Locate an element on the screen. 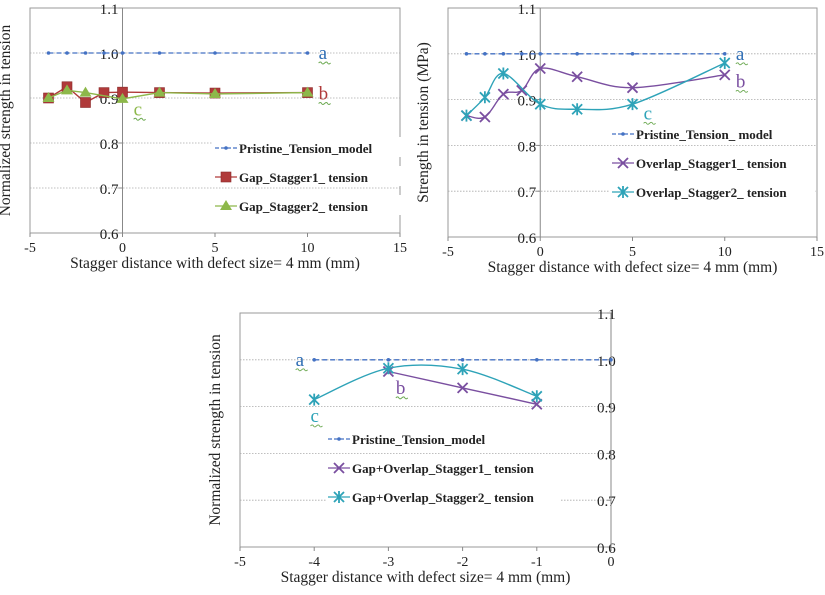 The height and width of the screenshot is (595, 825). y-axis-label: Strength in tension (MPa) is located at coordinates (423, 122).